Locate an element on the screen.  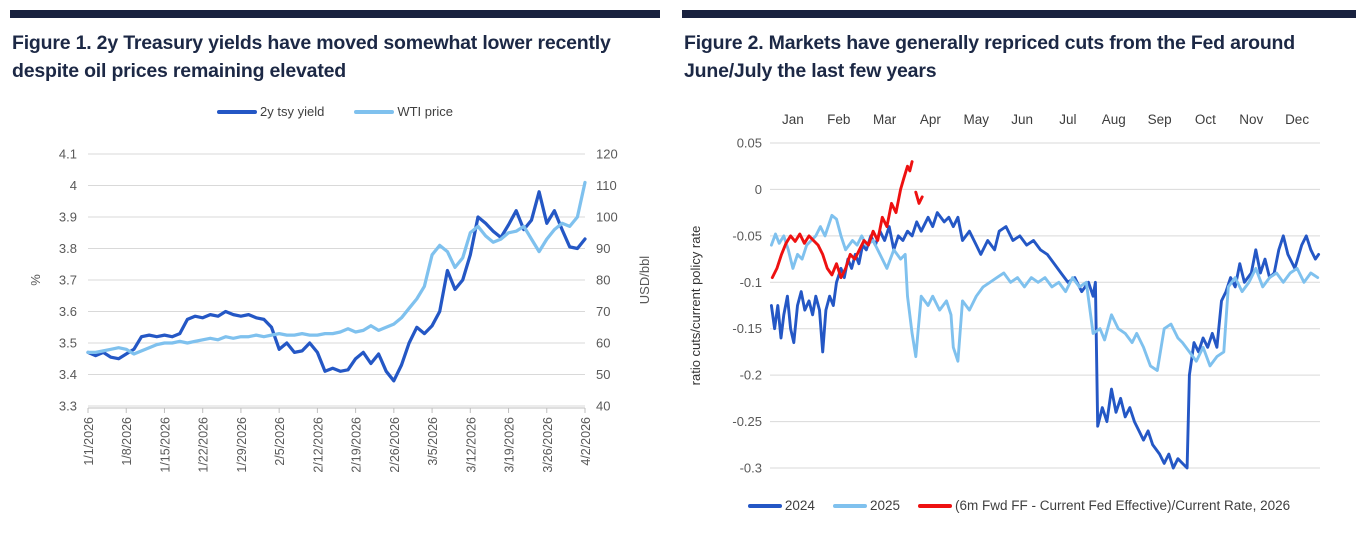
fig1-x-tick-label: 1/15/2026 is located at coordinates (165, 445).